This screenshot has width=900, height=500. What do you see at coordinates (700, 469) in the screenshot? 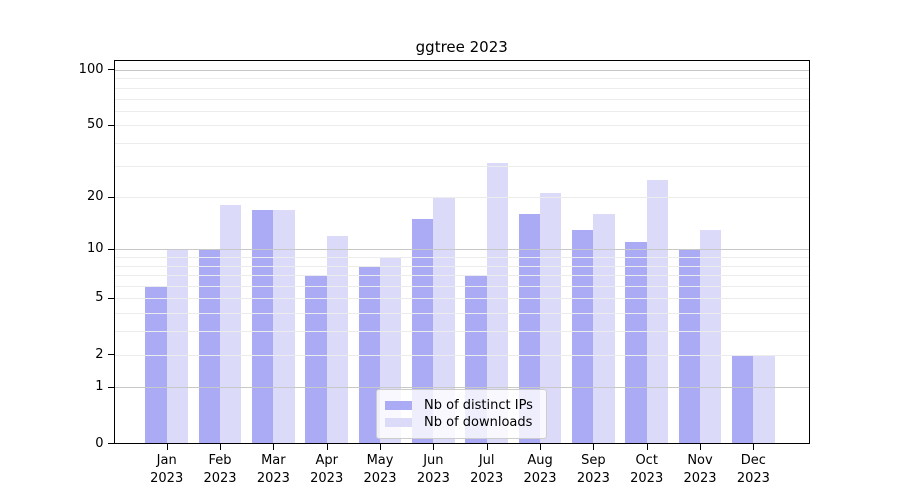
I see `x-tick-label: Nov 2023` at bounding box center [700, 469].